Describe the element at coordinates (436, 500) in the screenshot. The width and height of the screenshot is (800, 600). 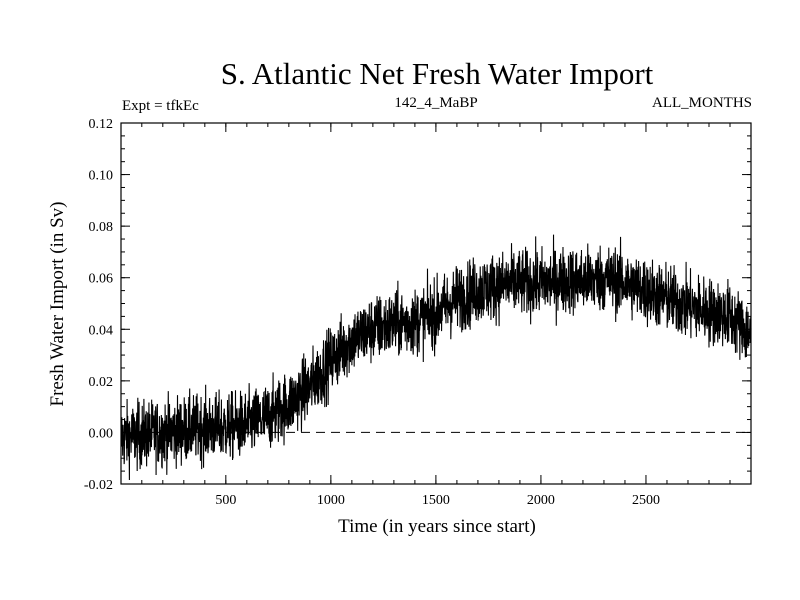
I see `x-tick-label: 1500` at that location.